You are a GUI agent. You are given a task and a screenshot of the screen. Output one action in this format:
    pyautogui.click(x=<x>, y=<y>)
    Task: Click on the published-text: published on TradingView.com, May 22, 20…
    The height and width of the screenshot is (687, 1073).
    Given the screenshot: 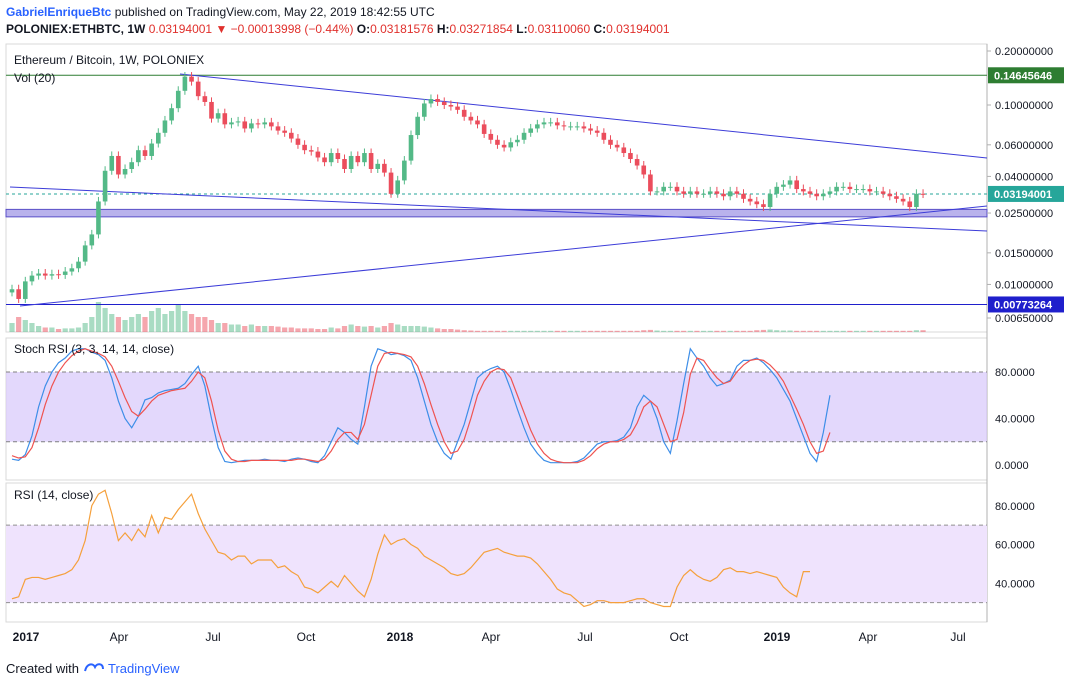 What is the action you would take?
    pyautogui.click(x=274, y=12)
    